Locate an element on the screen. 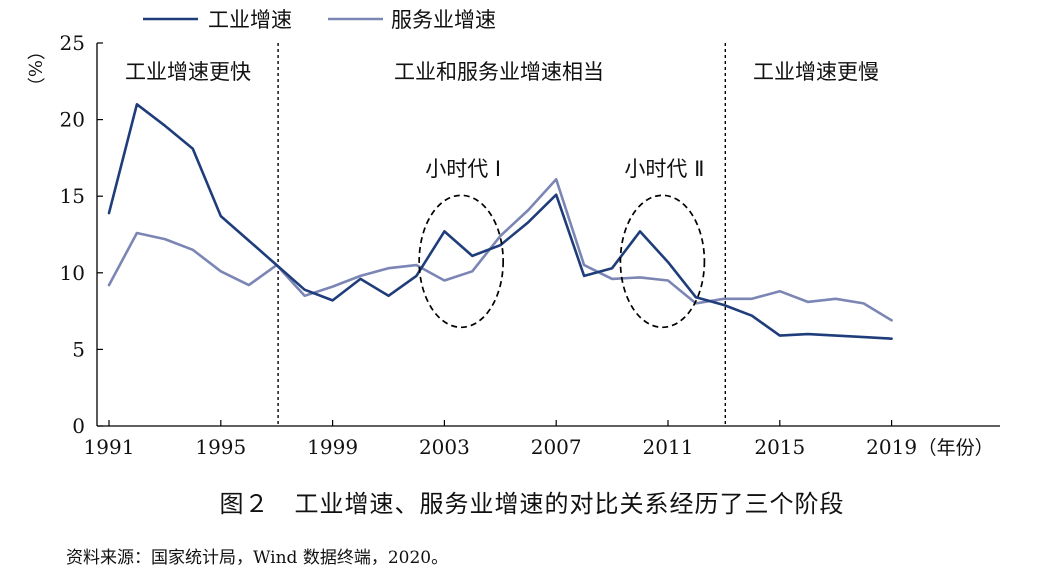 The image size is (1064, 585). phase-labels: 工业增速更快 工业和服务业增速相当 工业增速更慢 is located at coordinates (502, 72).